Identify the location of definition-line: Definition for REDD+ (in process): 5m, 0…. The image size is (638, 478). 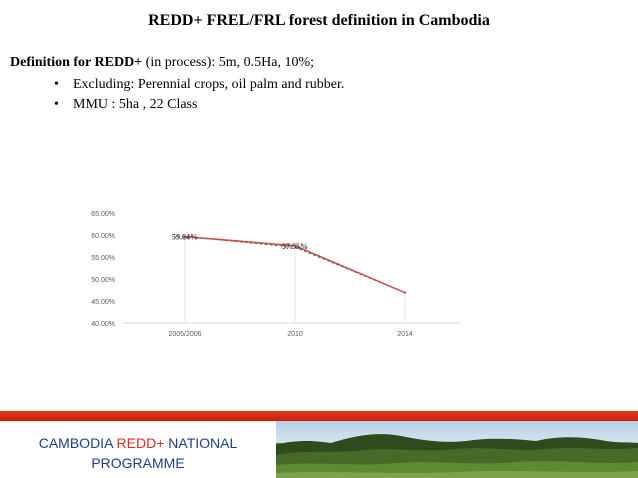
(162, 63).